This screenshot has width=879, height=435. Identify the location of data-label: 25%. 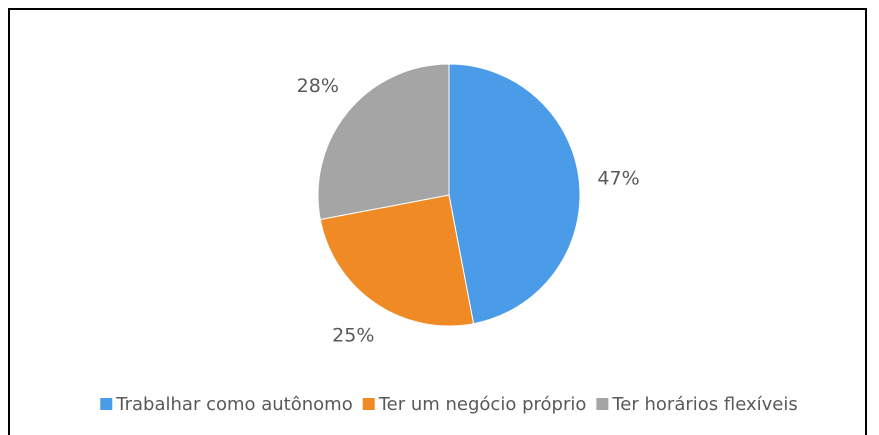
(353, 335).